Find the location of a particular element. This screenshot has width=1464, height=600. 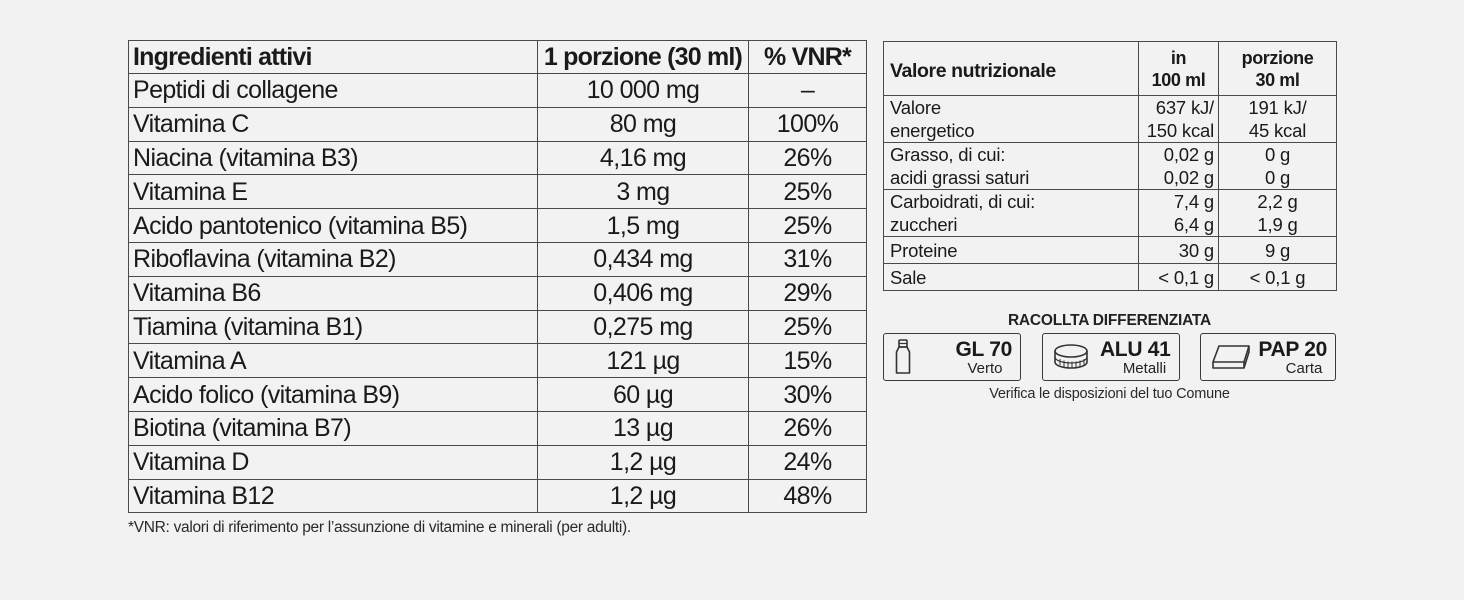

paper-box-icon is located at coordinates (1231, 357).